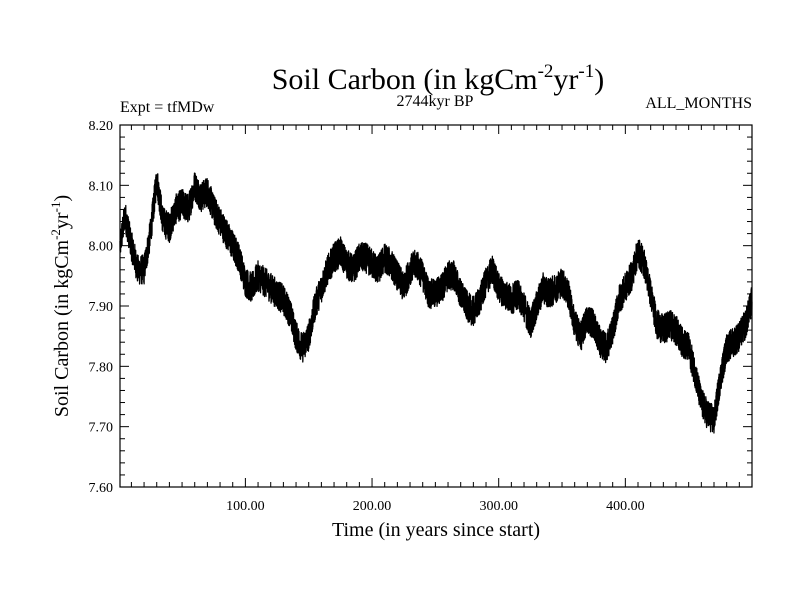 This screenshot has width=800, height=600. Describe the element at coordinates (60, 306) in the screenshot. I see `y-axis-label: Soil Carbon (in kgCm-2yr-1)` at that location.